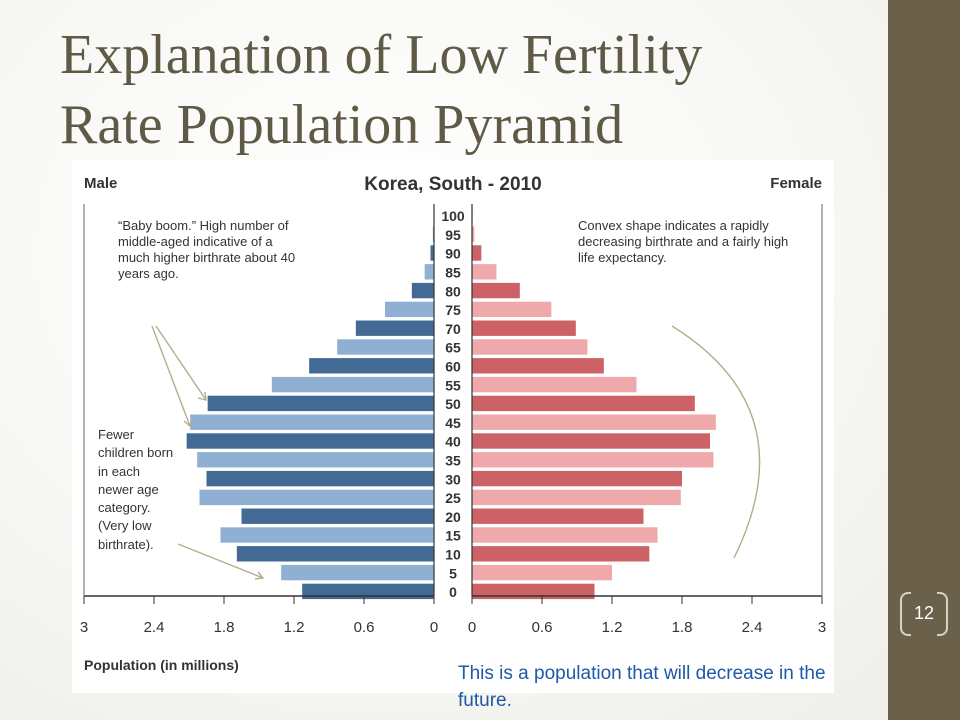 Image resolution: width=960 pixels, height=720 pixels. I want to click on page-number-badge: 12, so click(924, 613).